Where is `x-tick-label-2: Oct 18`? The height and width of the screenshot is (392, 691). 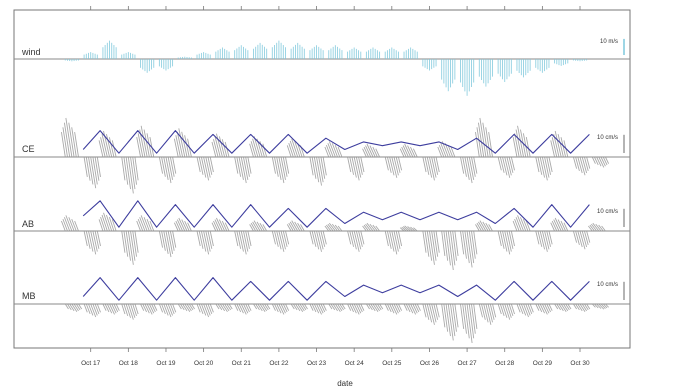
x-tick-label-2: Oct 18 is located at coordinates (129, 363).